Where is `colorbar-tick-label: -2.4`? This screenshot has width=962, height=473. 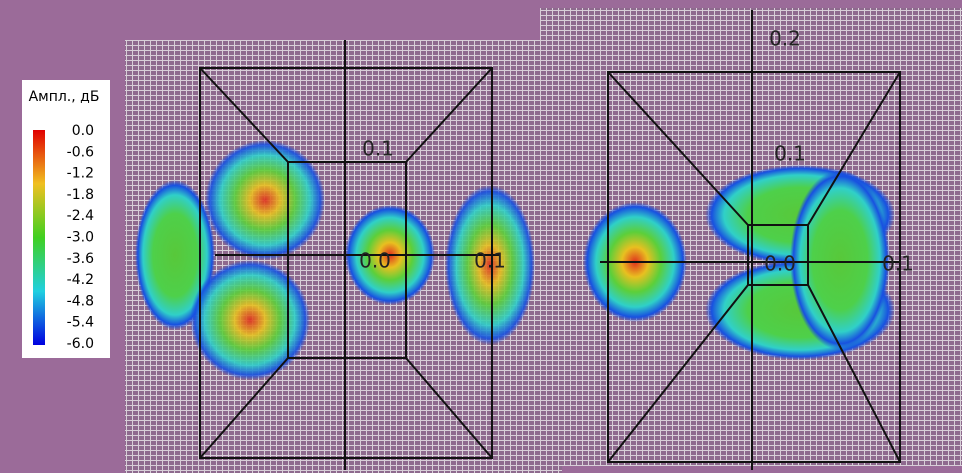
colorbar-tick-label: -2.4 is located at coordinates (80, 216).